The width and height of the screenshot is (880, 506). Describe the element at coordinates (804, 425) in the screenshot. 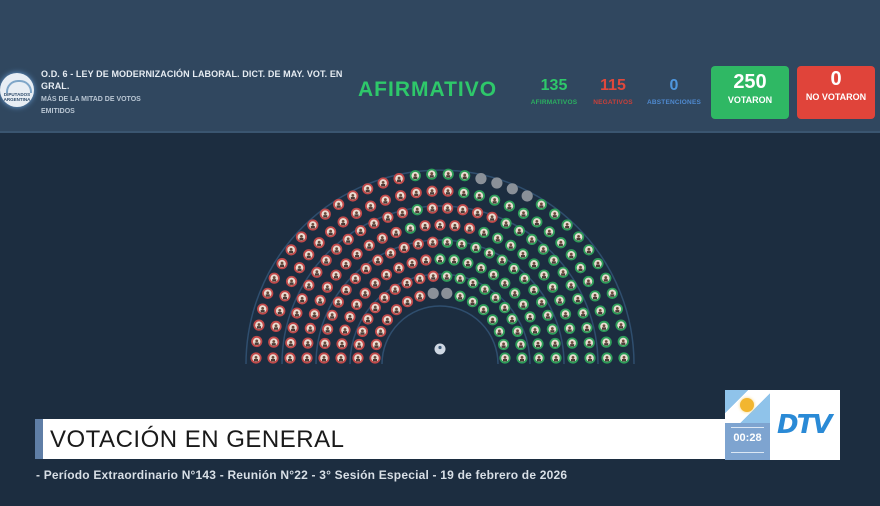

I see `dtv-logo-text: DTV` at that location.